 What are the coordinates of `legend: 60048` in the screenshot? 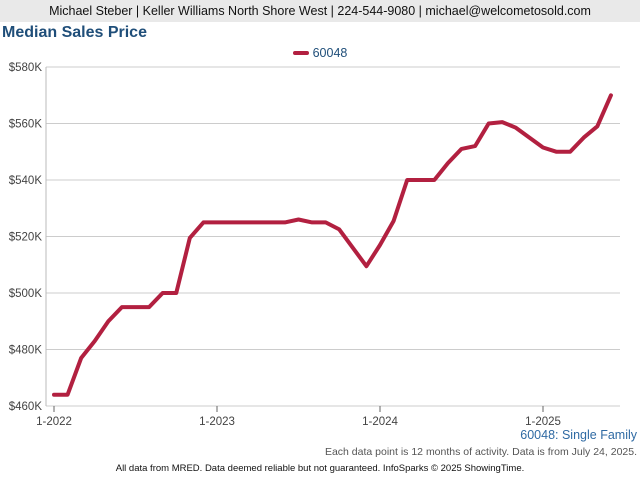 It's located at (320, 53).